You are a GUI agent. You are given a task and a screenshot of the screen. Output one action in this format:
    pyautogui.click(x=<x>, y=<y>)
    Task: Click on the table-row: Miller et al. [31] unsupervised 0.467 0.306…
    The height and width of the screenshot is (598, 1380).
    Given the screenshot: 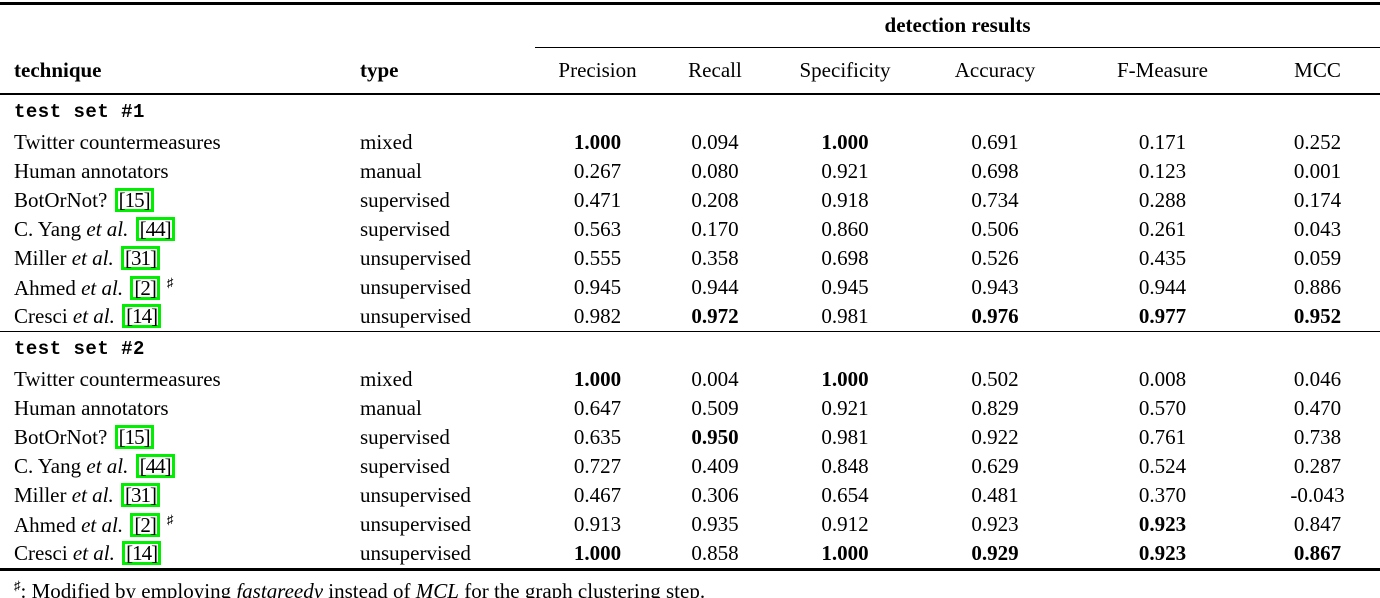 What is the action you would take?
    pyautogui.click(x=690, y=495)
    